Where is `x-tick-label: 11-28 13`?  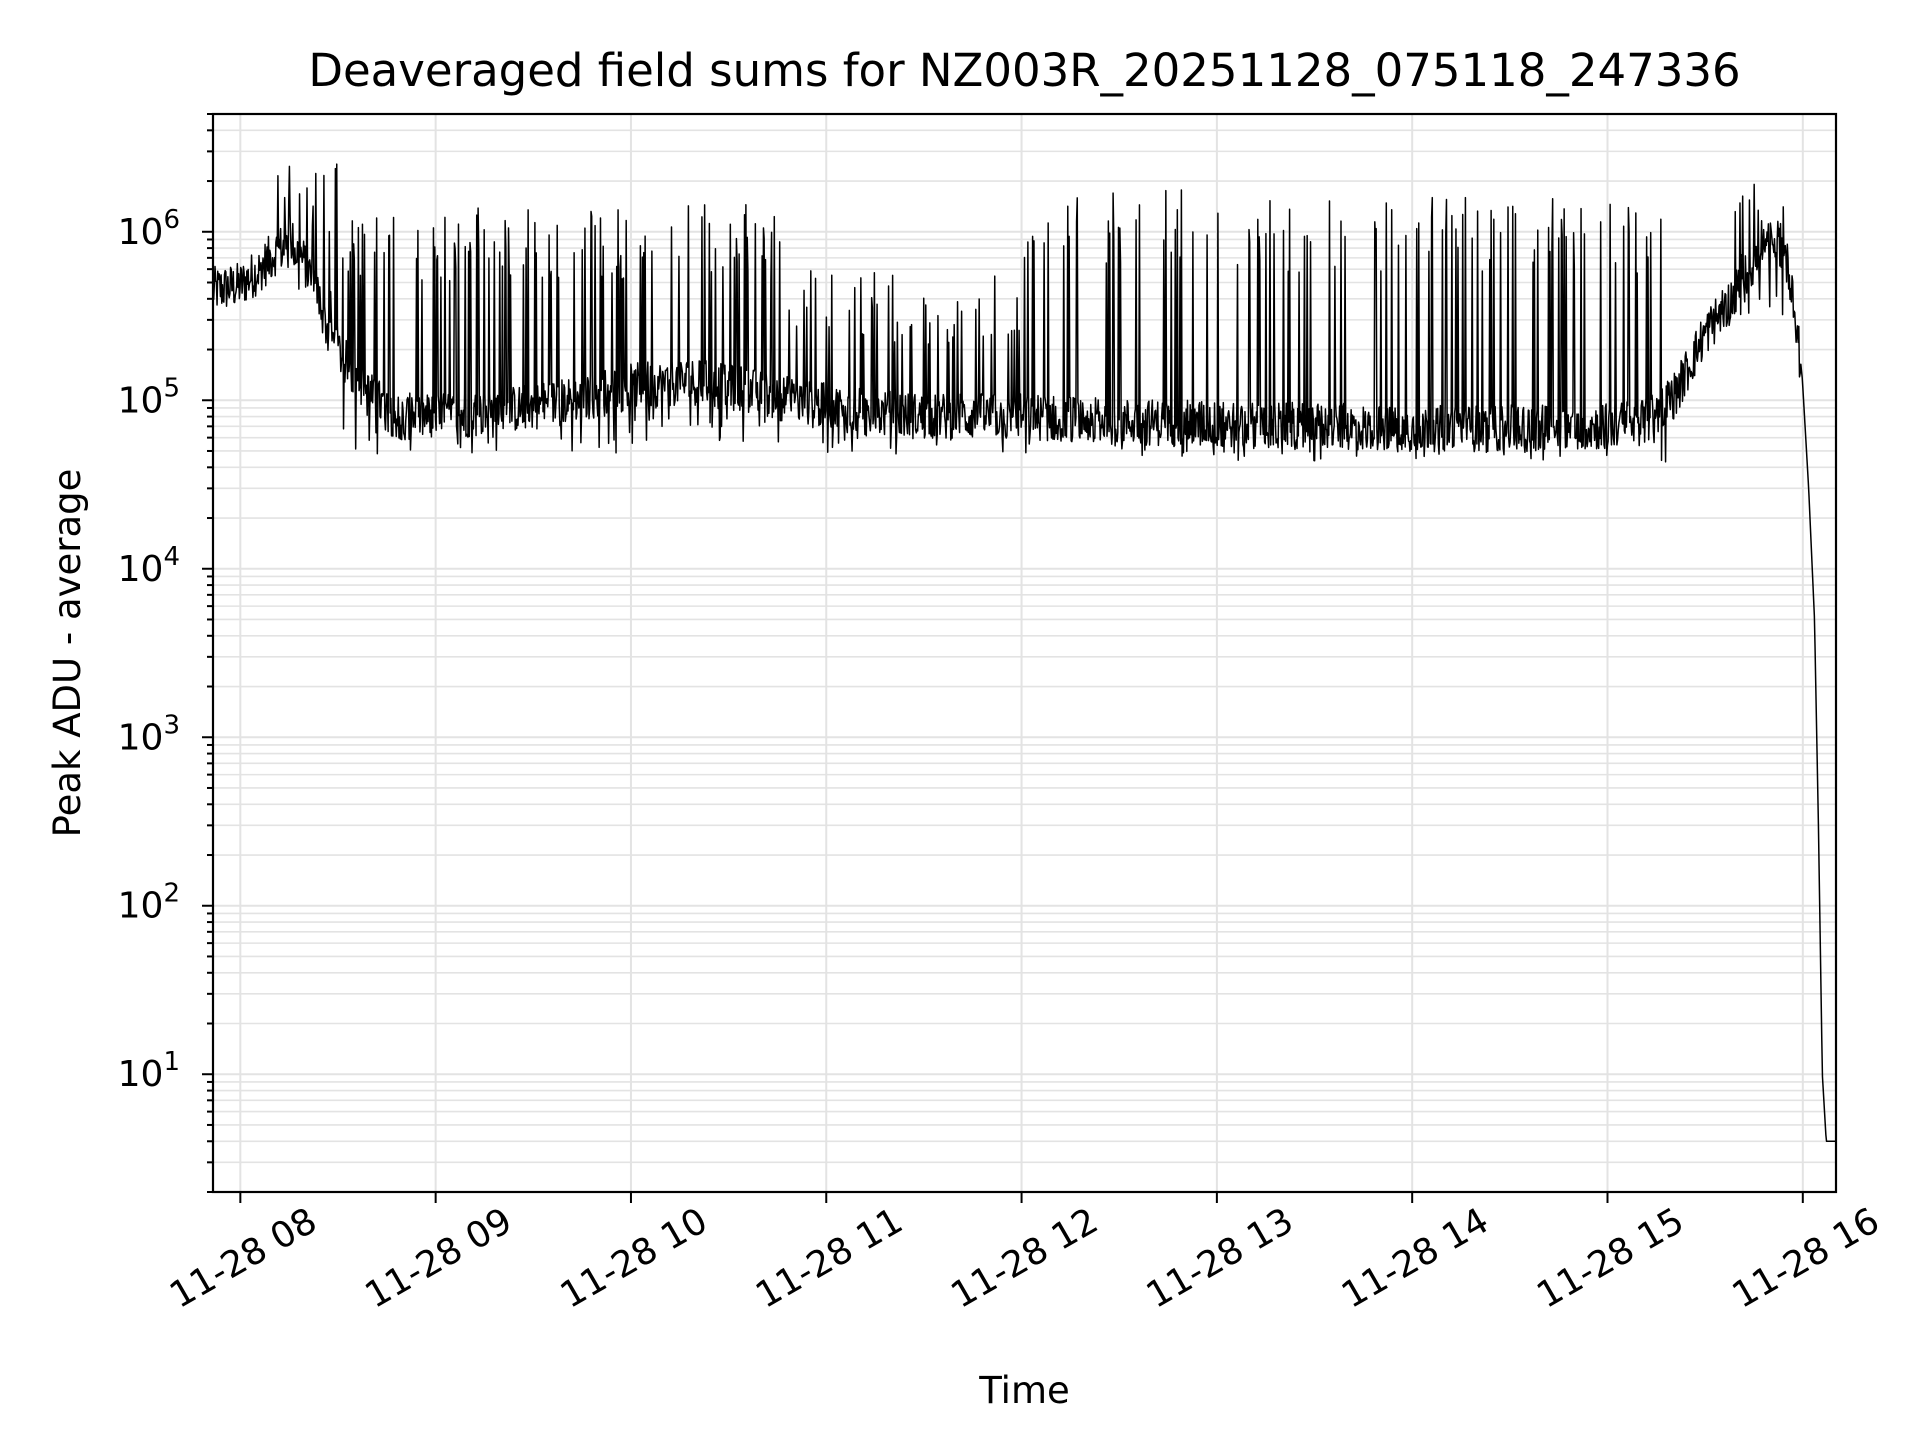
x-tick-label: 11-28 13 is located at coordinates (1220, 1258).